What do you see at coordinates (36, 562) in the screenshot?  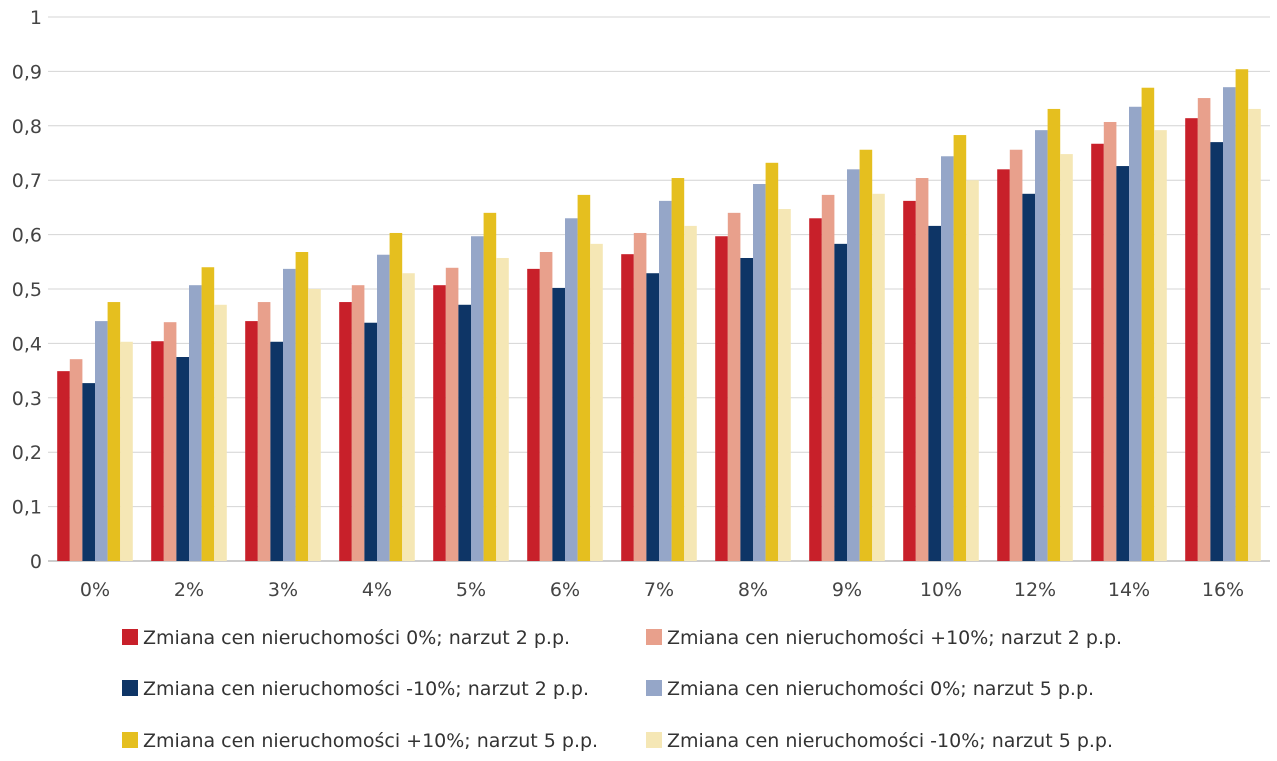 I see `y-tick-label: 0` at bounding box center [36, 562].